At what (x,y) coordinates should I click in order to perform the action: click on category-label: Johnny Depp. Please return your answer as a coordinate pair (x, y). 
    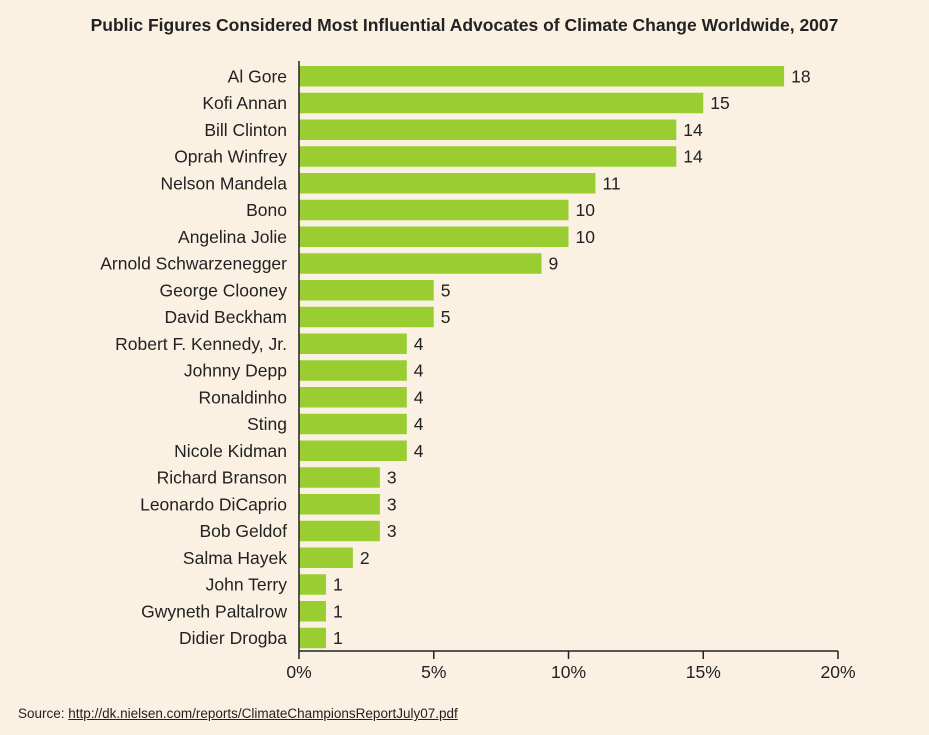
    Looking at the image, I should click on (235, 371).